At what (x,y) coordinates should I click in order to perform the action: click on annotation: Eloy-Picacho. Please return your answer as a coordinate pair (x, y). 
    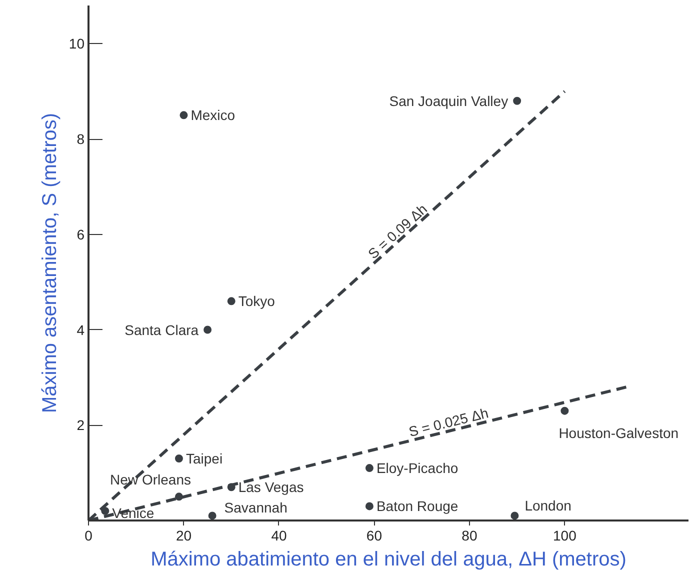
    Looking at the image, I should click on (417, 468).